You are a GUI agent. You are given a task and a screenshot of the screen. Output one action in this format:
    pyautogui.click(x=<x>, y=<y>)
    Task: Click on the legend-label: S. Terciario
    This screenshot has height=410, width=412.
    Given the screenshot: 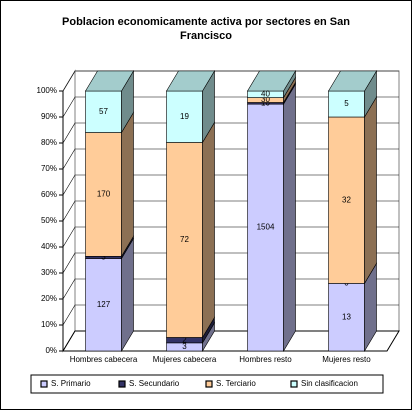 What is the action you would take?
    pyautogui.click(x=236, y=383)
    